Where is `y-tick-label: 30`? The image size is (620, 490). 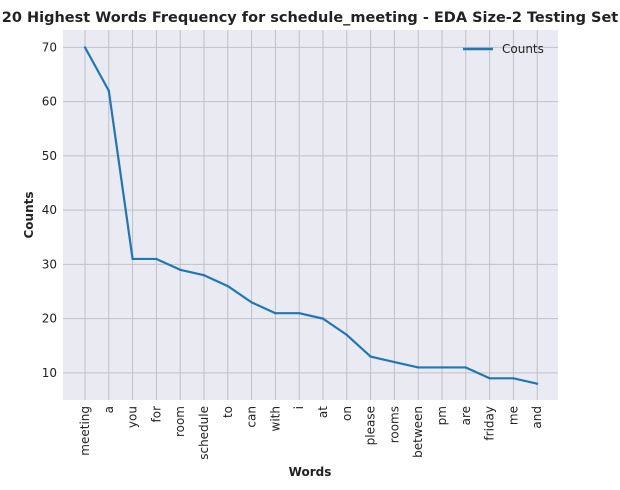
y-tick-label: 30 is located at coordinates (49, 264).